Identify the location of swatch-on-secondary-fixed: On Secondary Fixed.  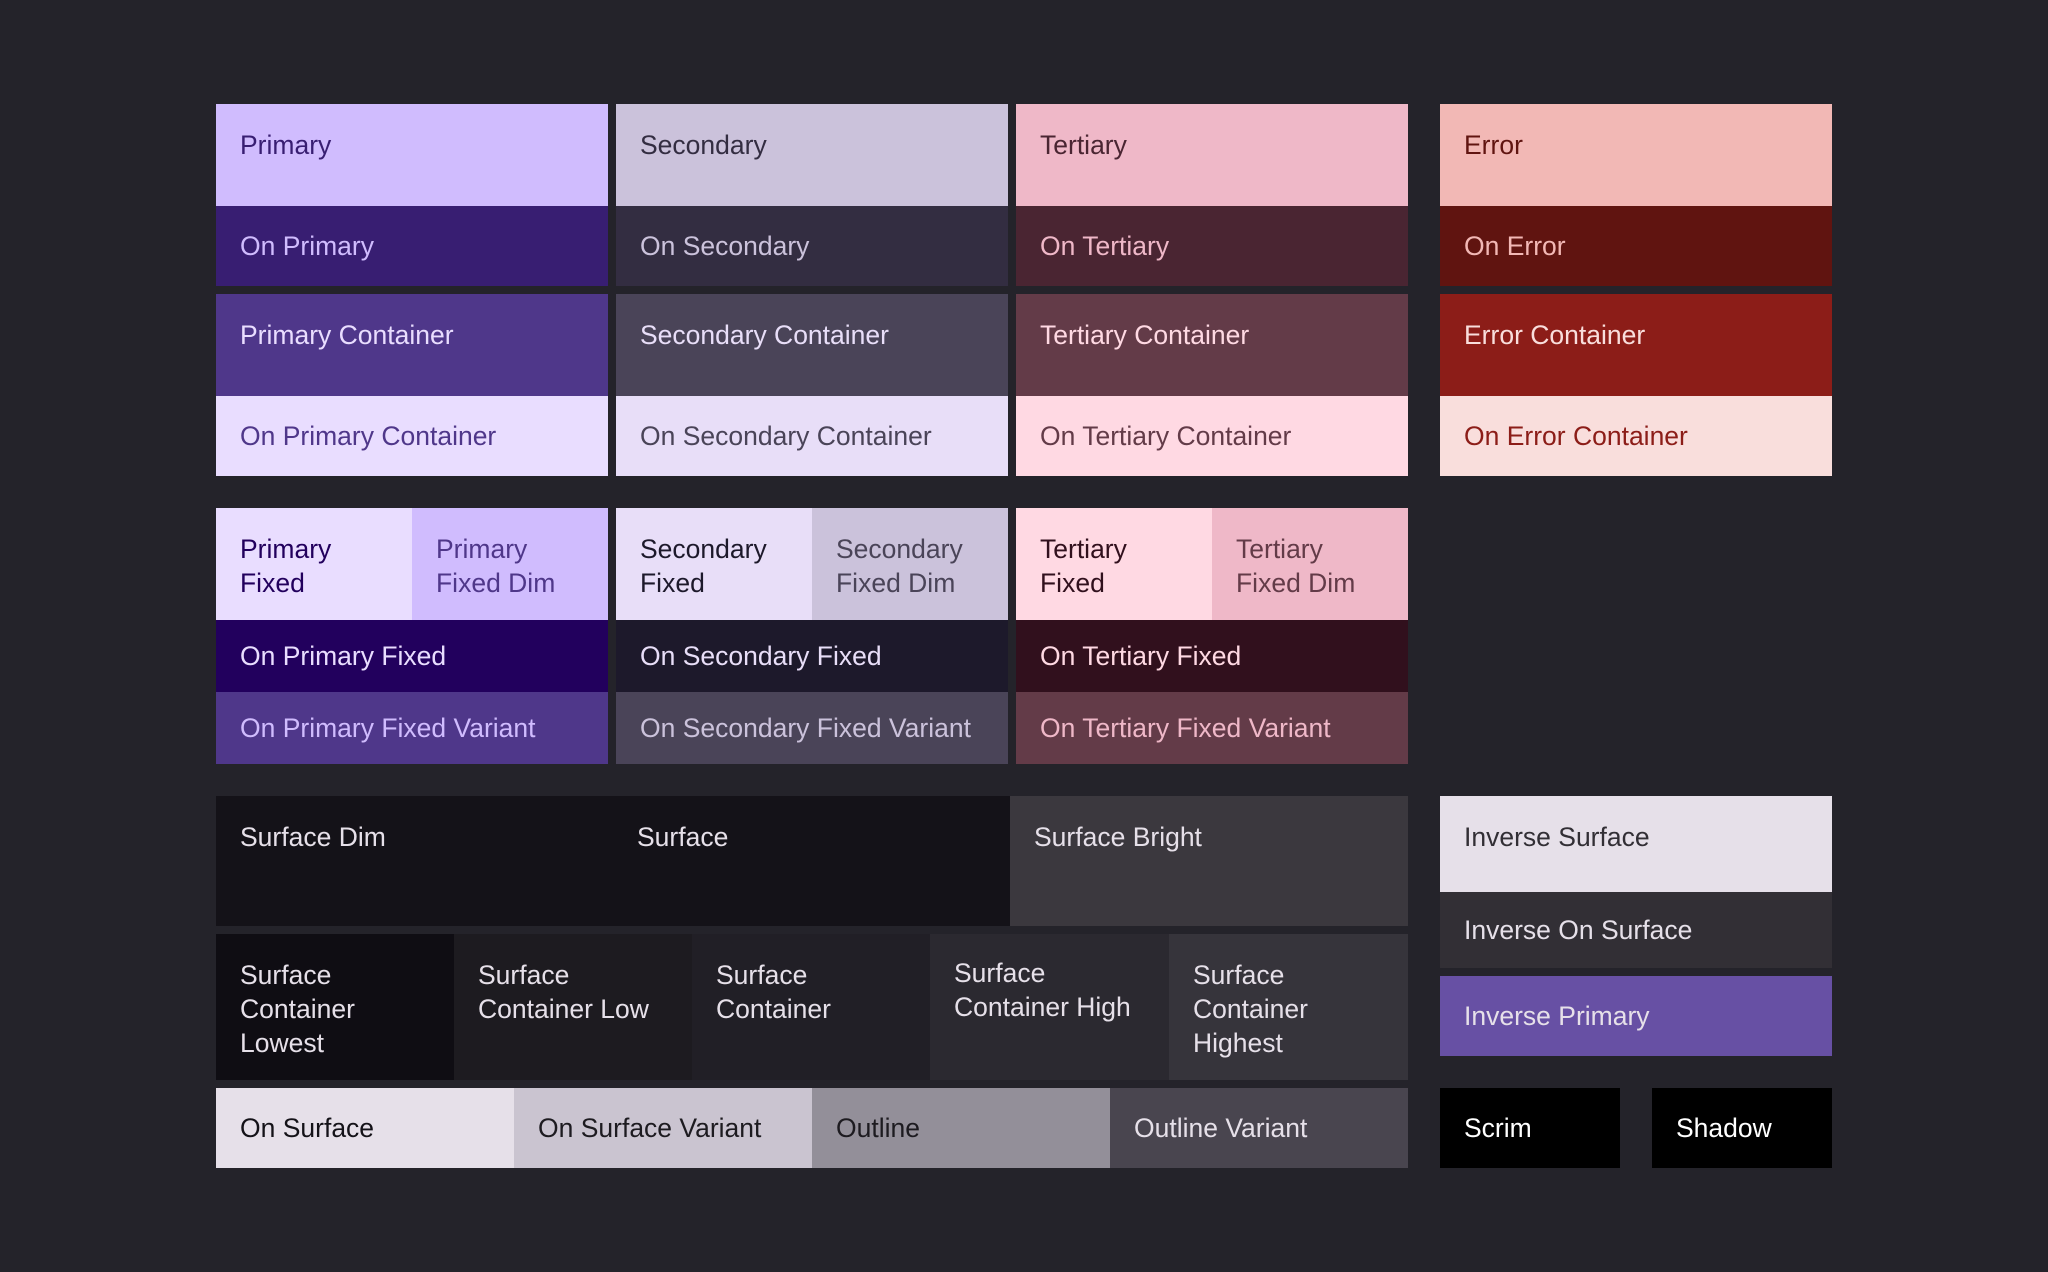
(812, 656).